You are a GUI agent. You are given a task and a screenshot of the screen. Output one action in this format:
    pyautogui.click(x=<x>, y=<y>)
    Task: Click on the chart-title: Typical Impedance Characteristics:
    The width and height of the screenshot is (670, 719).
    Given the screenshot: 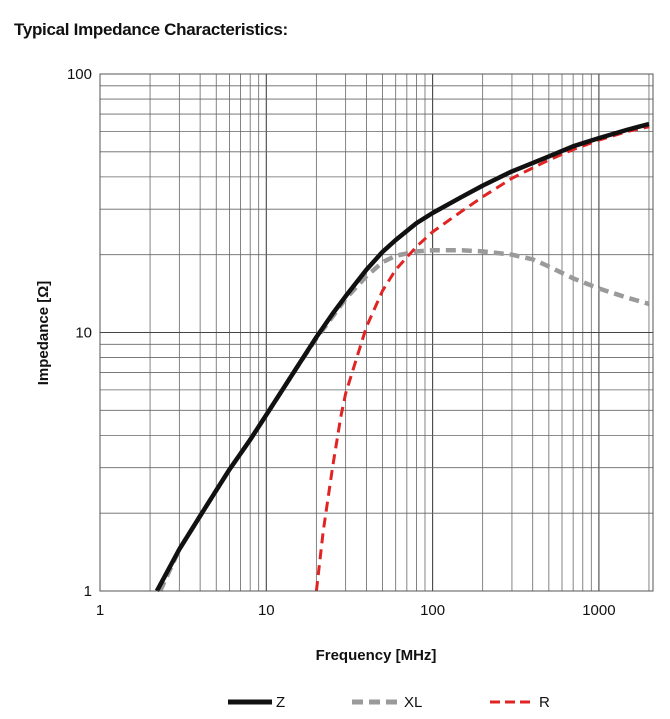 What is the action you would take?
    pyautogui.click(x=151, y=29)
    